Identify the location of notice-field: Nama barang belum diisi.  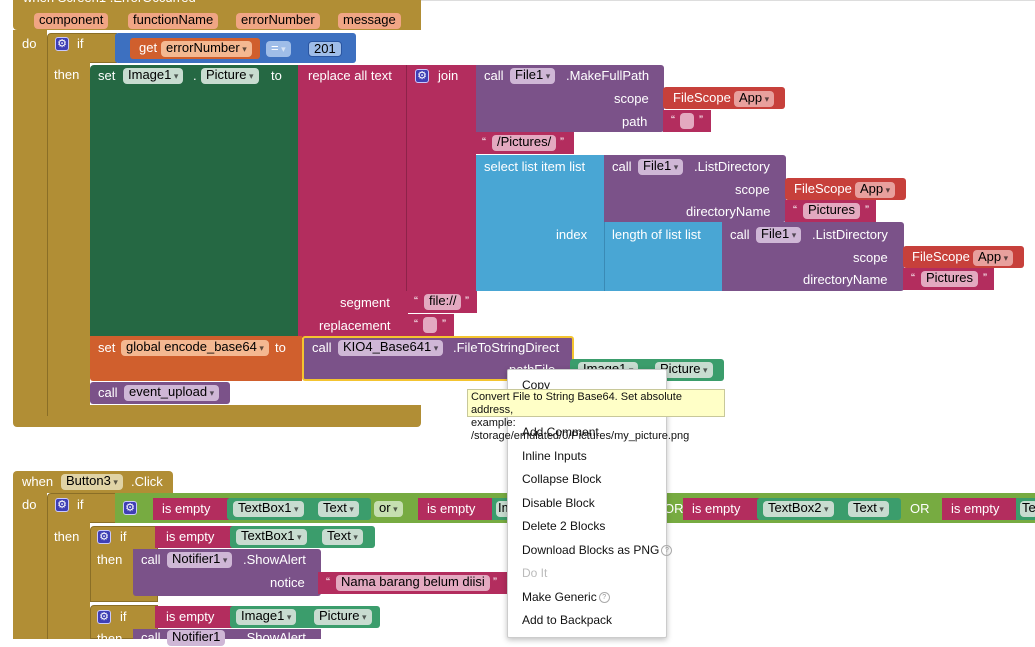
(413, 583).